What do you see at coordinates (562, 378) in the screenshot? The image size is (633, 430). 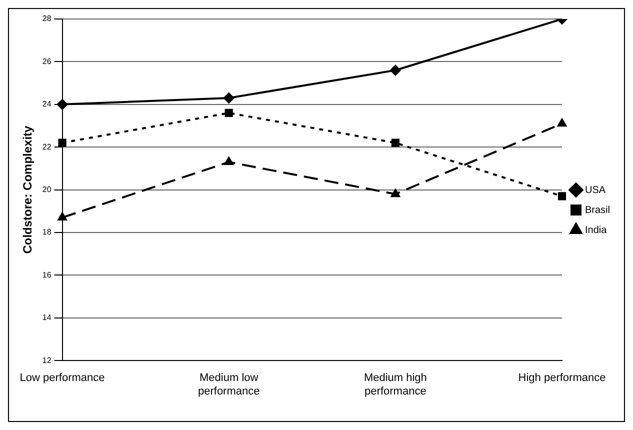 I see `x-tick-label: High performance` at bounding box center [562, 378].